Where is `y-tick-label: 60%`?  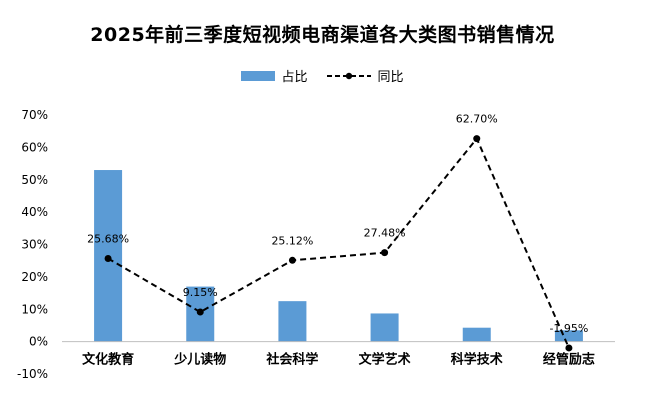 y-tick-label: 60% is located at coordinates (34, 147).